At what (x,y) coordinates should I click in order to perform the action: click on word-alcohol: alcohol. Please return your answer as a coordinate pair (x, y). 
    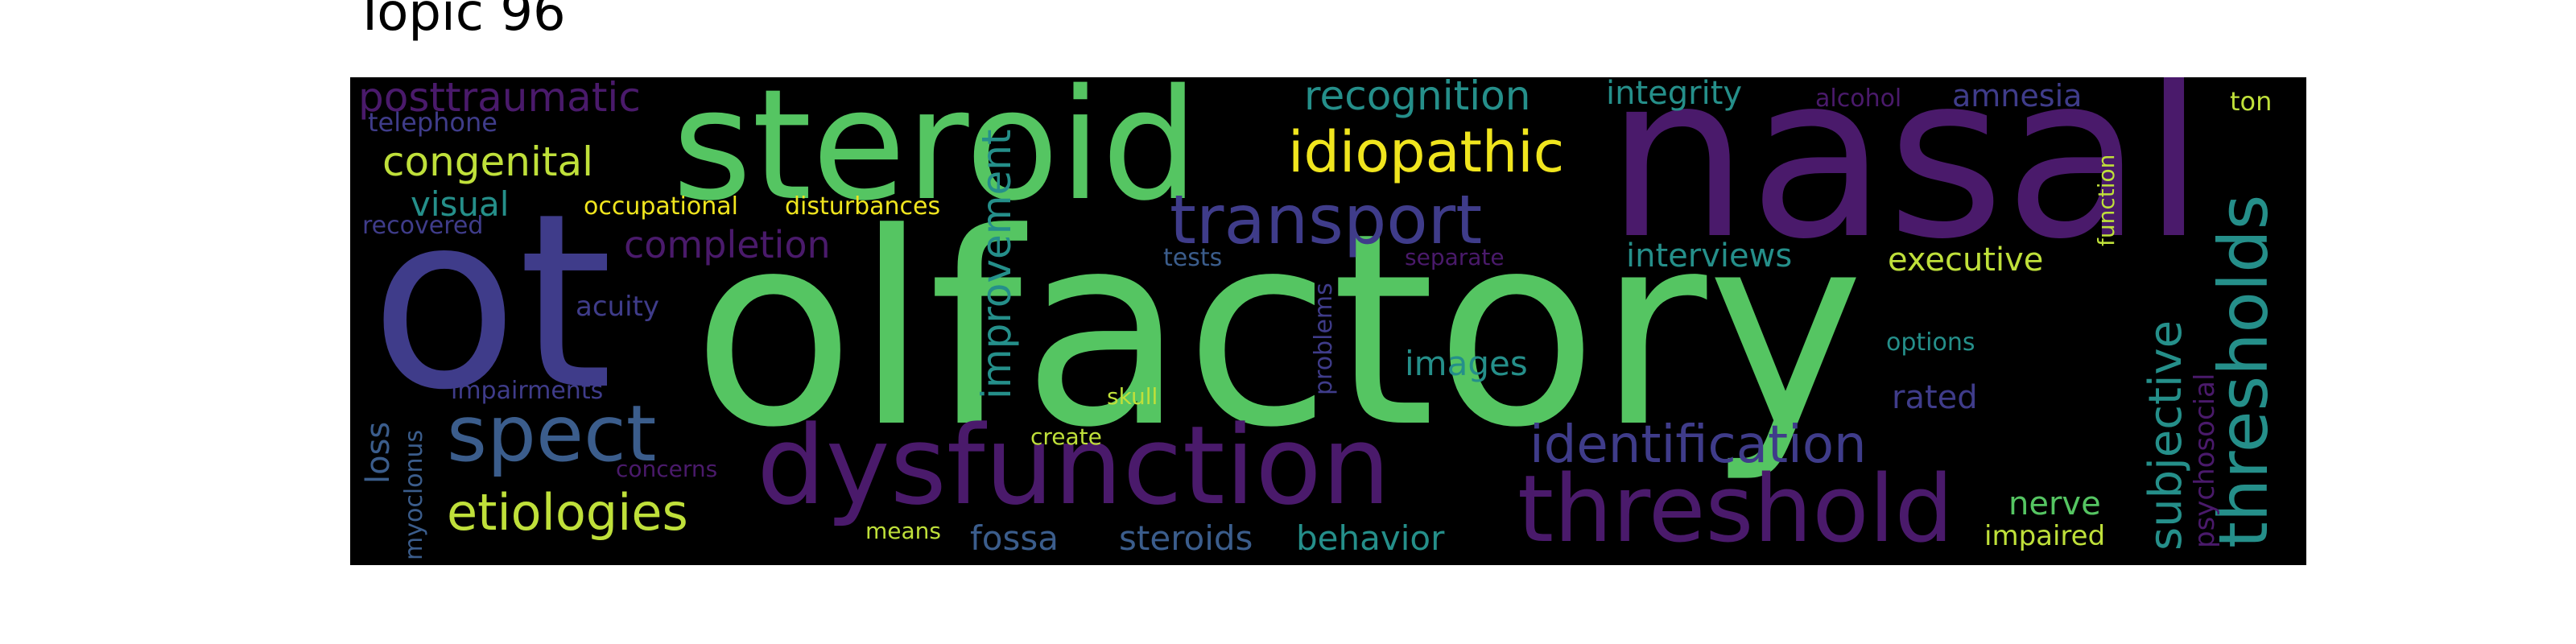
    Looking at the image, I should click on (1858, 99).